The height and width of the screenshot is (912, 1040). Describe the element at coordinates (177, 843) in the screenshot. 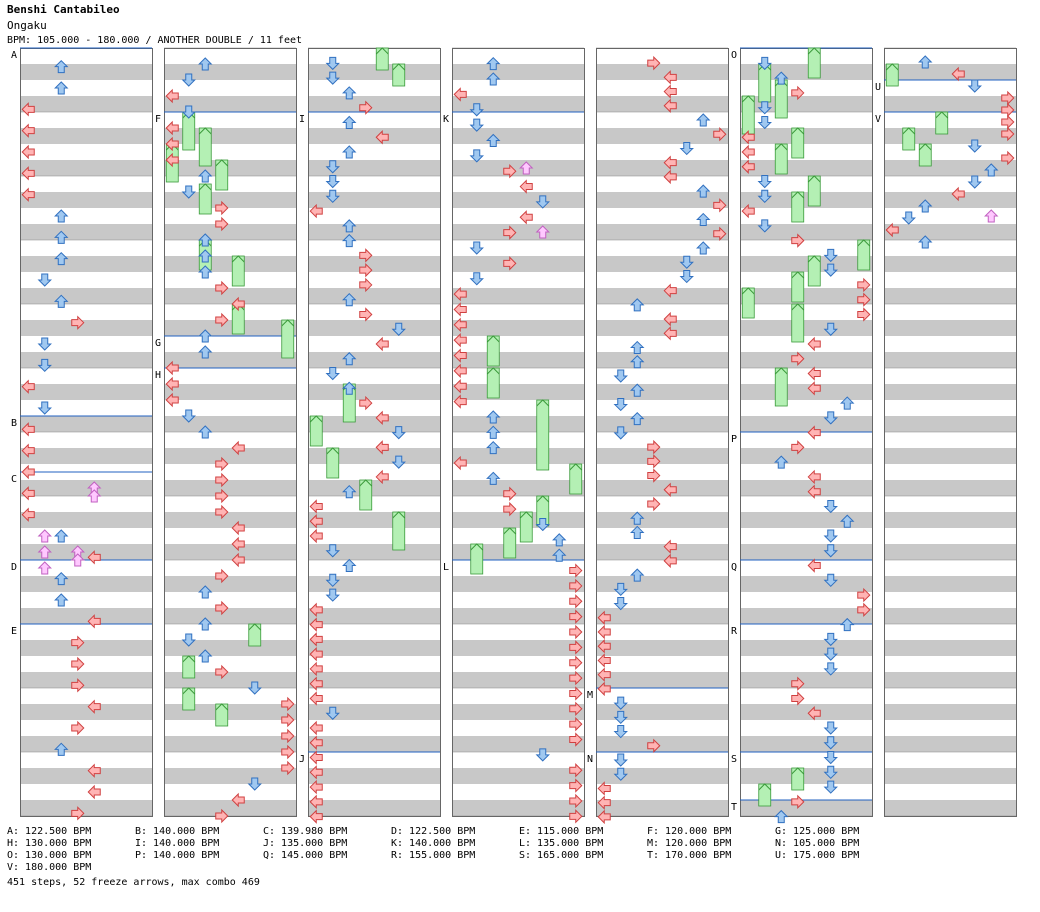

I see `bpm-legend-item: I: 140.000 BPM` at that location.